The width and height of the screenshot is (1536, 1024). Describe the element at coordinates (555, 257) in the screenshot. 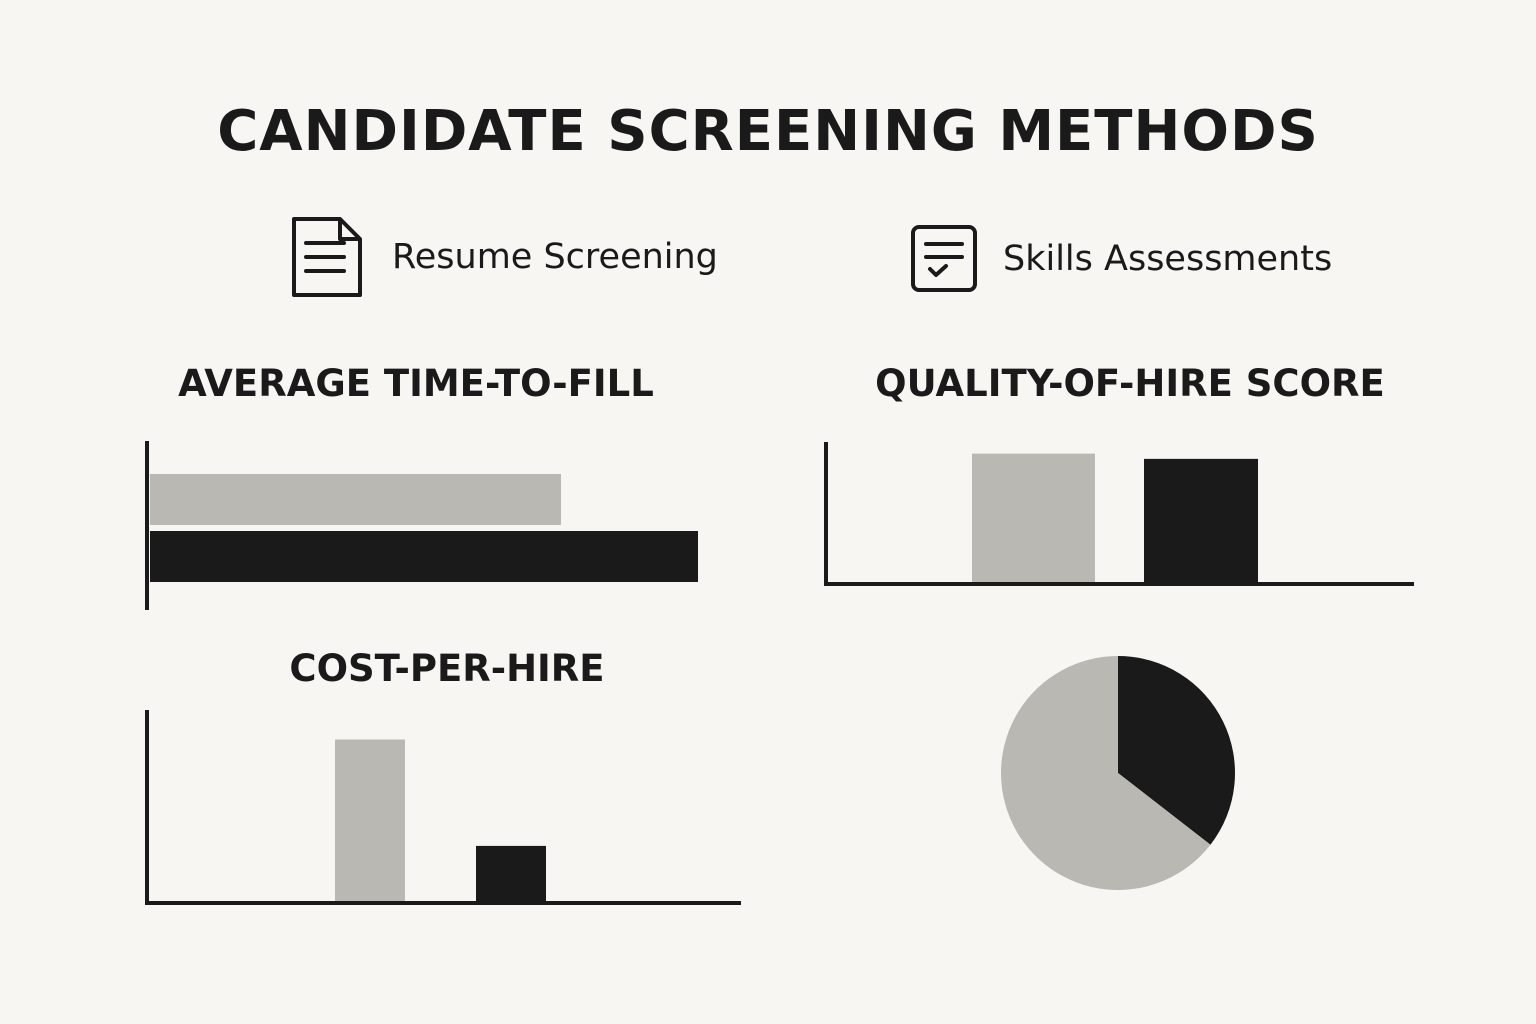

I see `legend-label-resume-screening: Resume Screening` at that location.